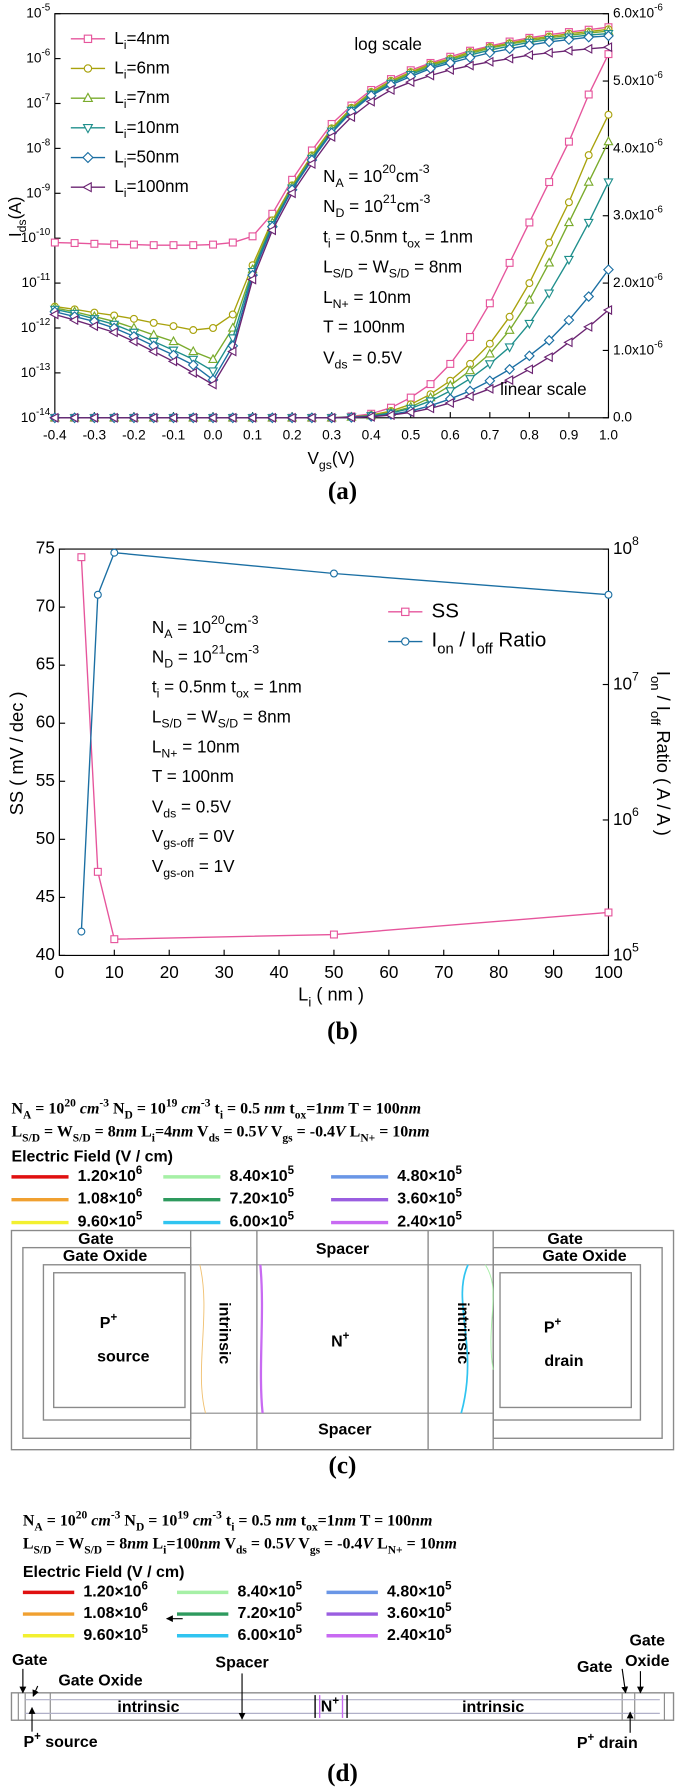 Image resolution: width=685 pixels, height=1791 pixels. I want to click on x-tick-label: 60, so click(388, 972).